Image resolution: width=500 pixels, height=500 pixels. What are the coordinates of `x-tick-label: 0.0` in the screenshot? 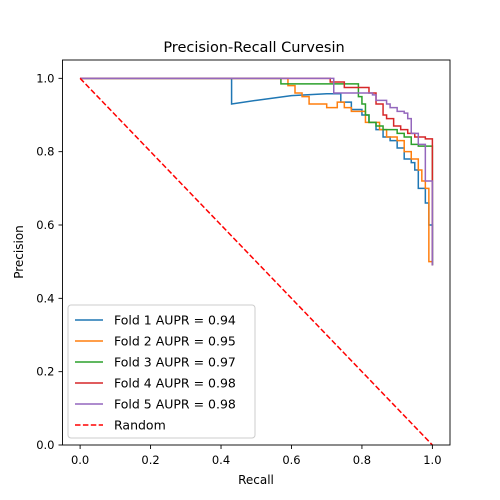 It's located at (80, 460).